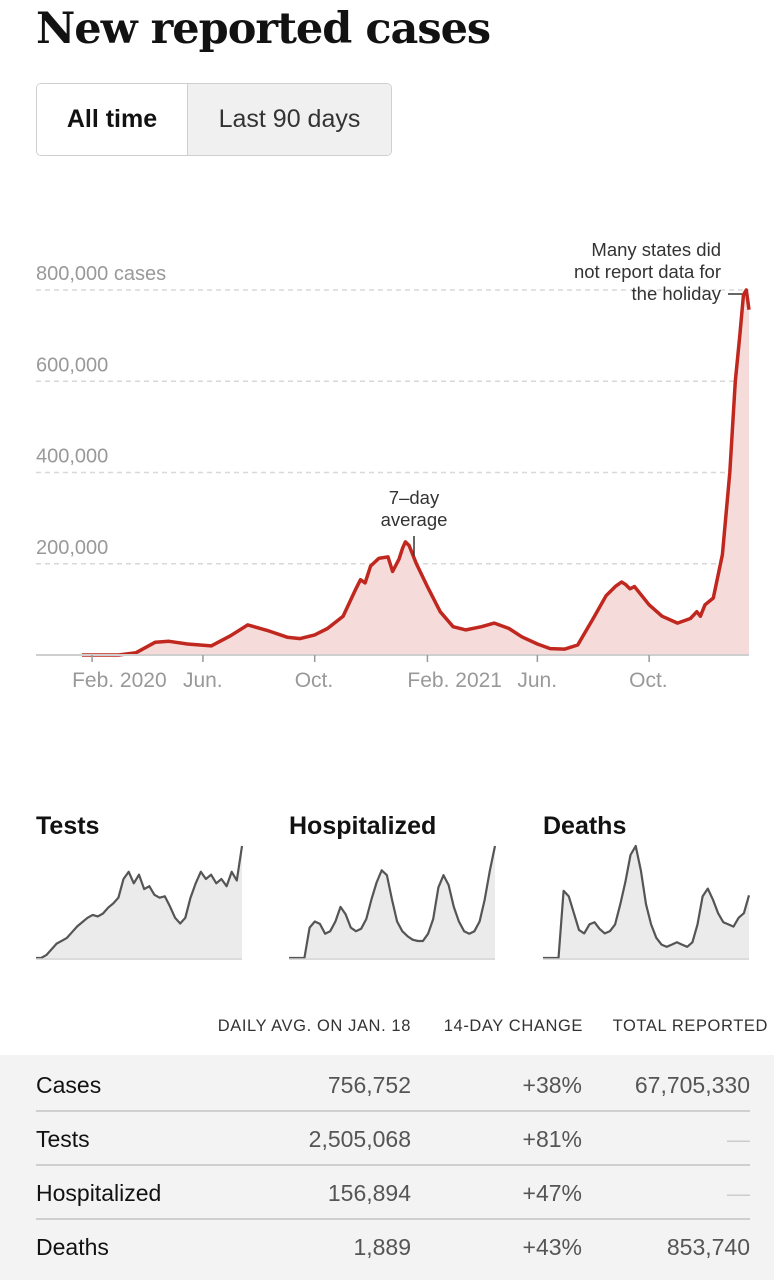  Describe the element at coordinates (72, 548) in the screenshot. I see `y-tick-label: 200,000` at that location.